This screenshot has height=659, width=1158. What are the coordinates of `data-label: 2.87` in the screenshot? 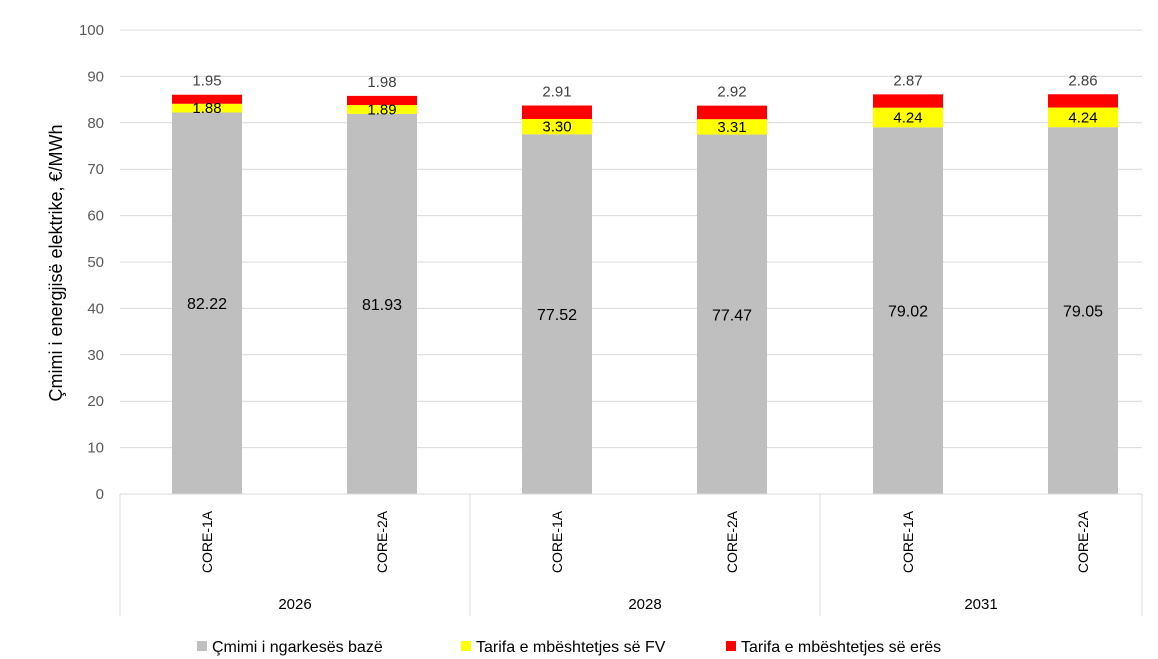 It's located at (907, 80).